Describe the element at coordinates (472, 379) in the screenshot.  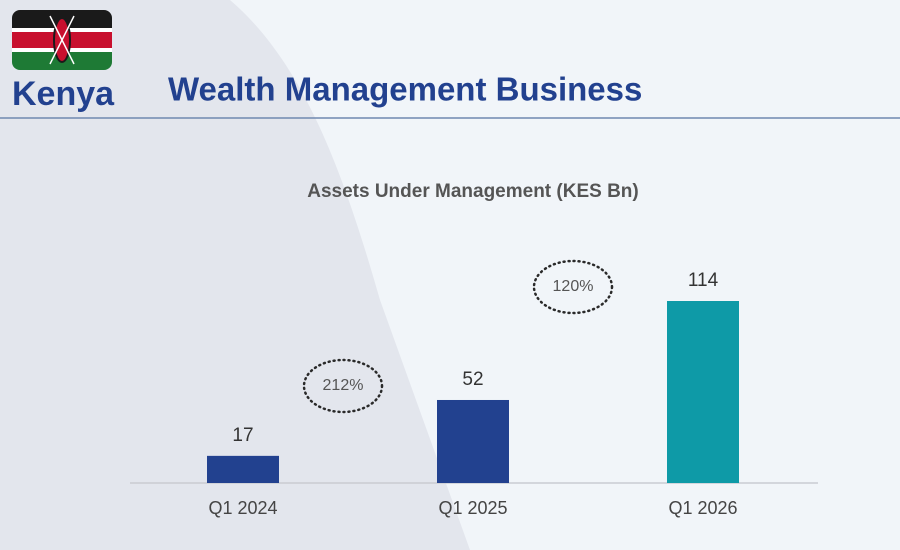
I see `value-label: 52` at that location.